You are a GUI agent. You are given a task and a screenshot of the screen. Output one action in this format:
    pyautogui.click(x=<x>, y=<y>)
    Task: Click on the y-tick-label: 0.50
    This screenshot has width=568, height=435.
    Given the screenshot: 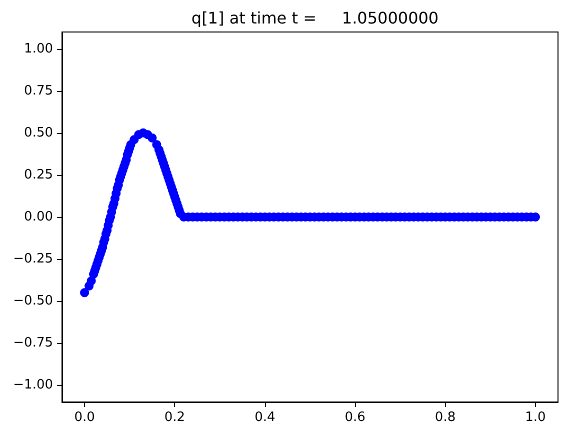 What is the action you would take?
    pyautogui.click(x=38, y=132)
    